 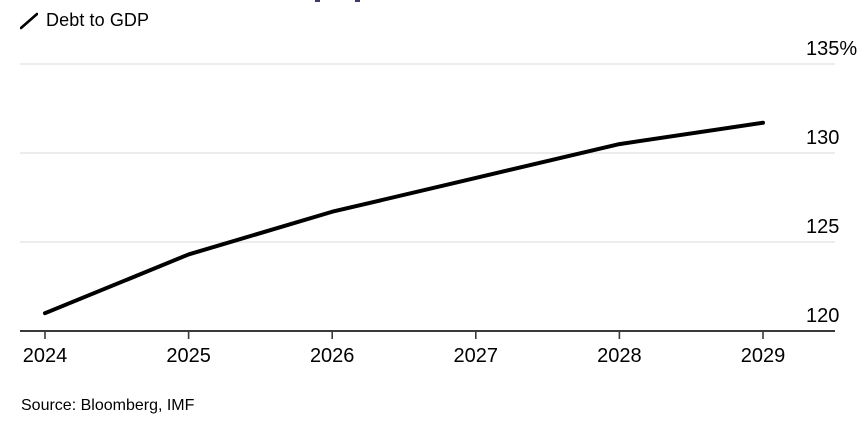 What do you see at coordinates (763, 356) in the screenshot?
I see `x-axis-label: 2029` at bounding box center [763, 356].